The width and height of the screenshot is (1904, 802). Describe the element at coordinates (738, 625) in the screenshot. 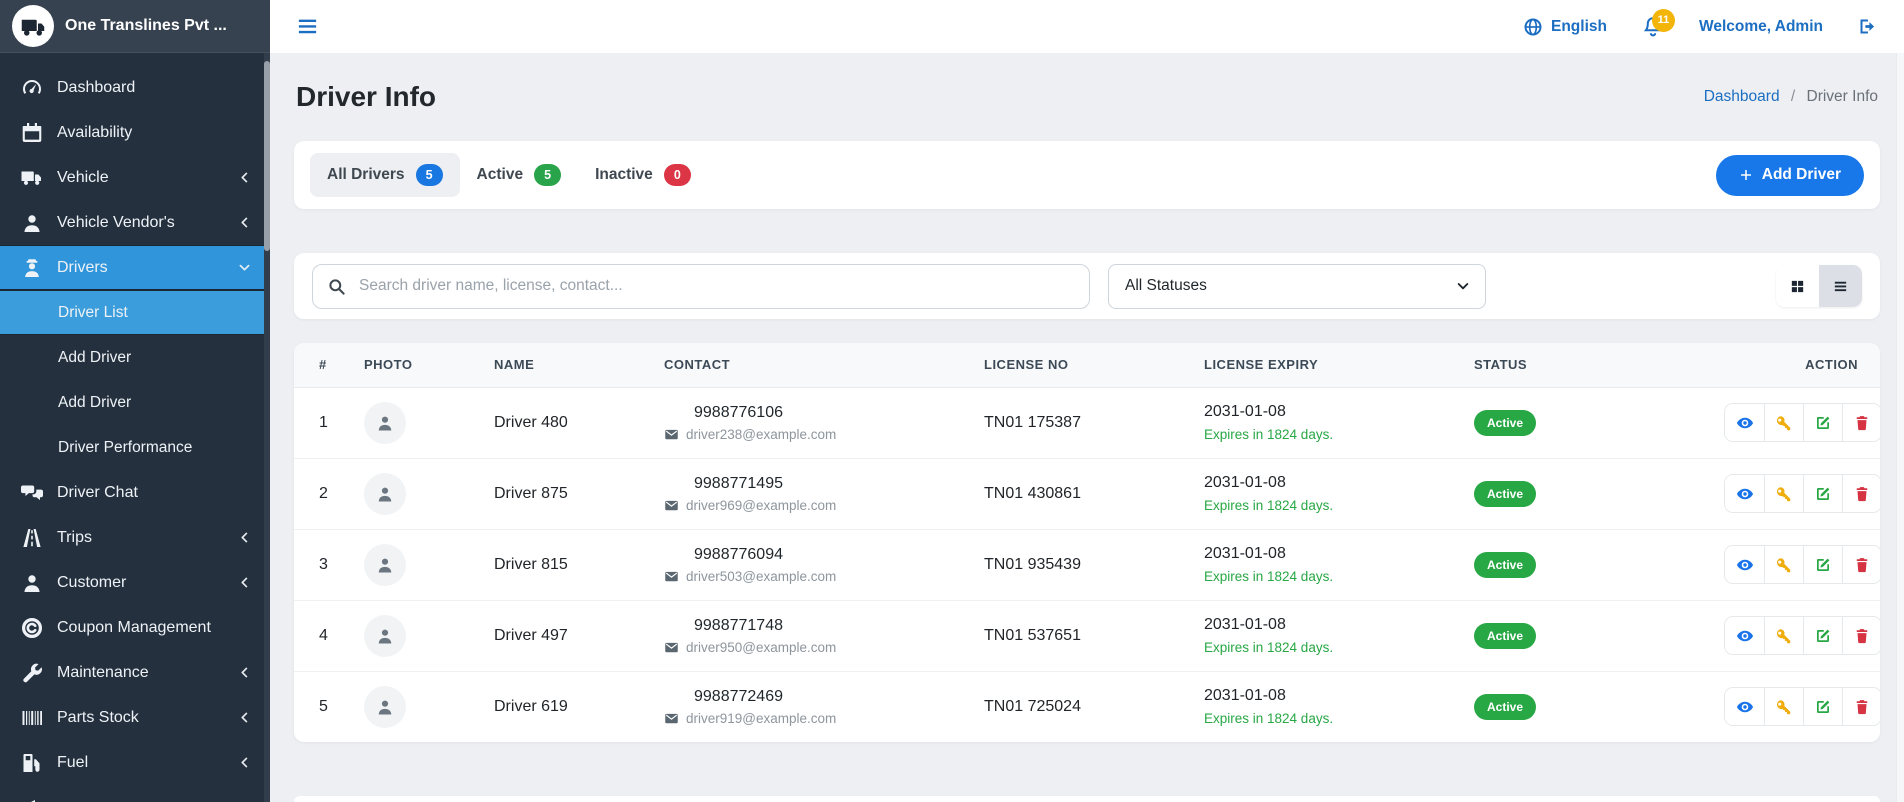

I see `driver-phone: 9988771748` at that location.